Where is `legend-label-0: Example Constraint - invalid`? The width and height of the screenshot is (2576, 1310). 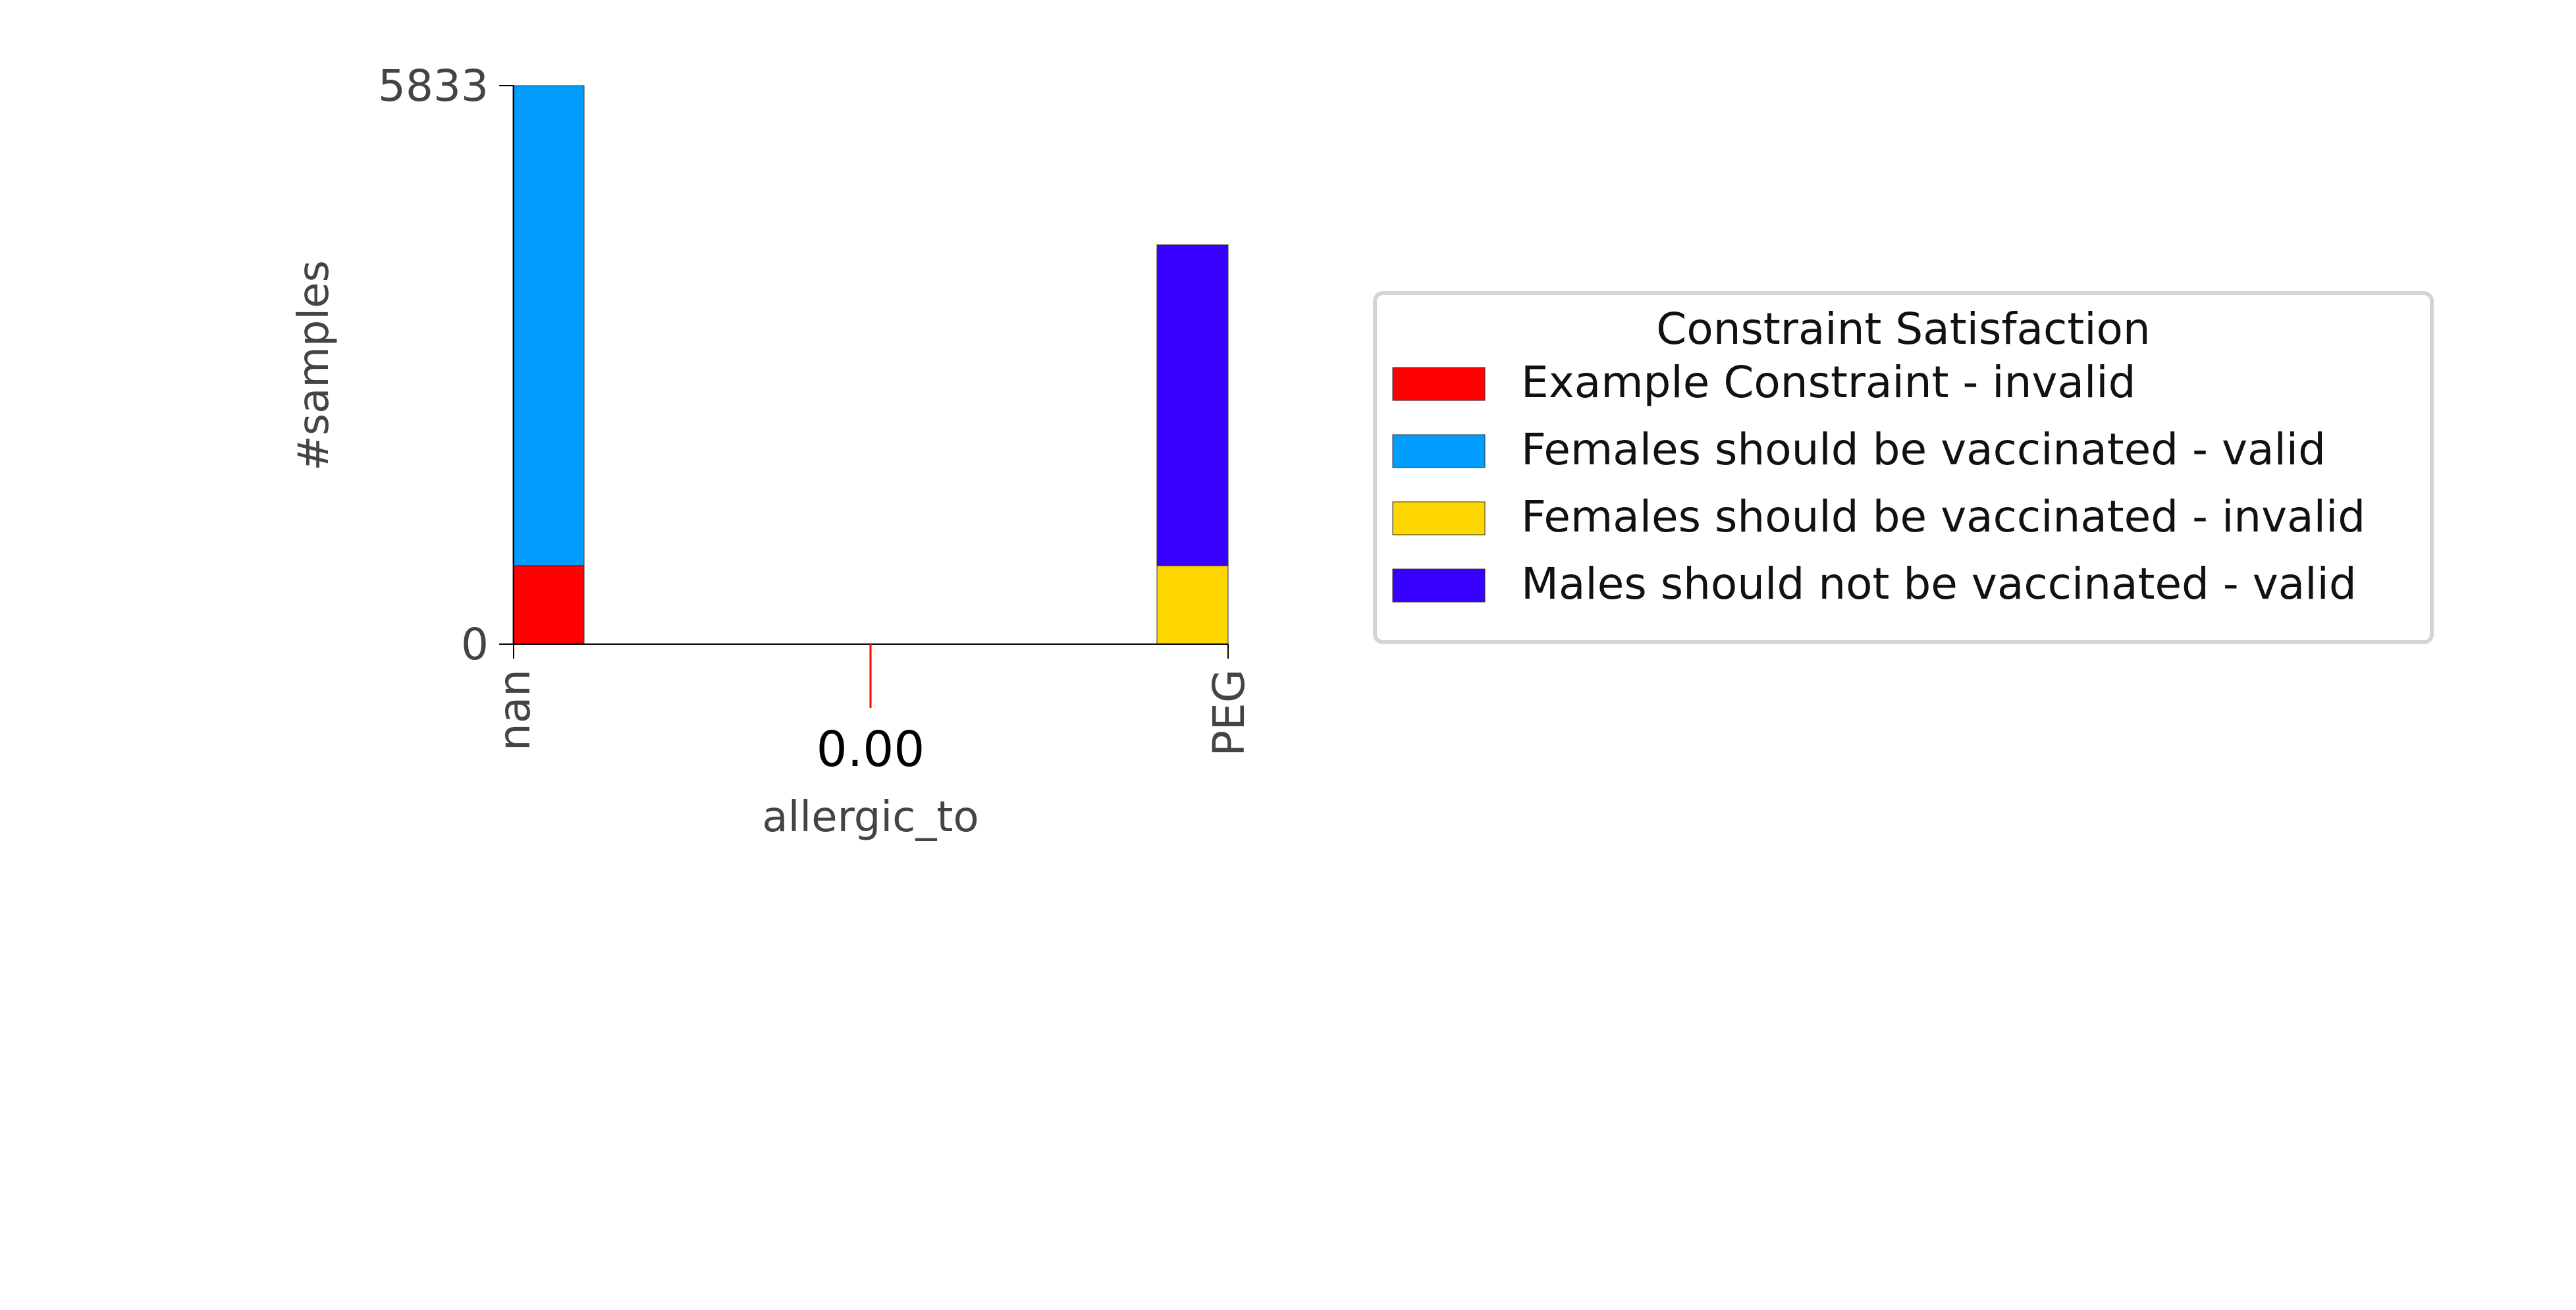
legend-label-0: Example Constraint - invalid is located at coordinates (1828, 382).